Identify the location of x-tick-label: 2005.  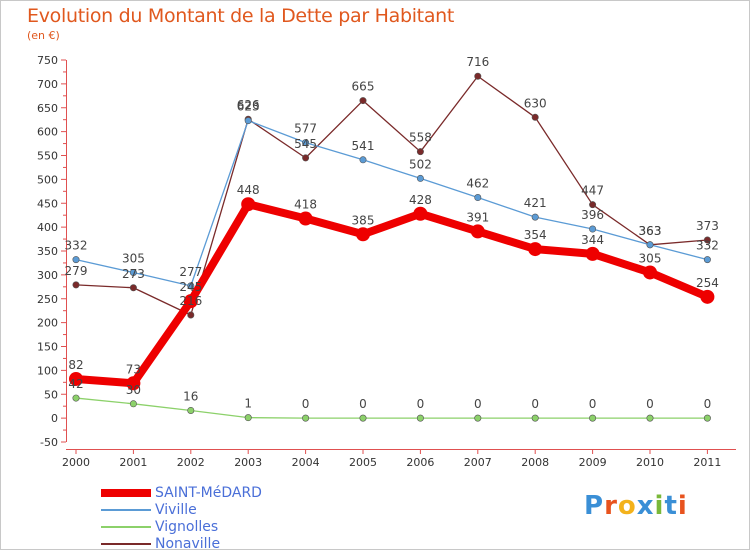
(363, 462).